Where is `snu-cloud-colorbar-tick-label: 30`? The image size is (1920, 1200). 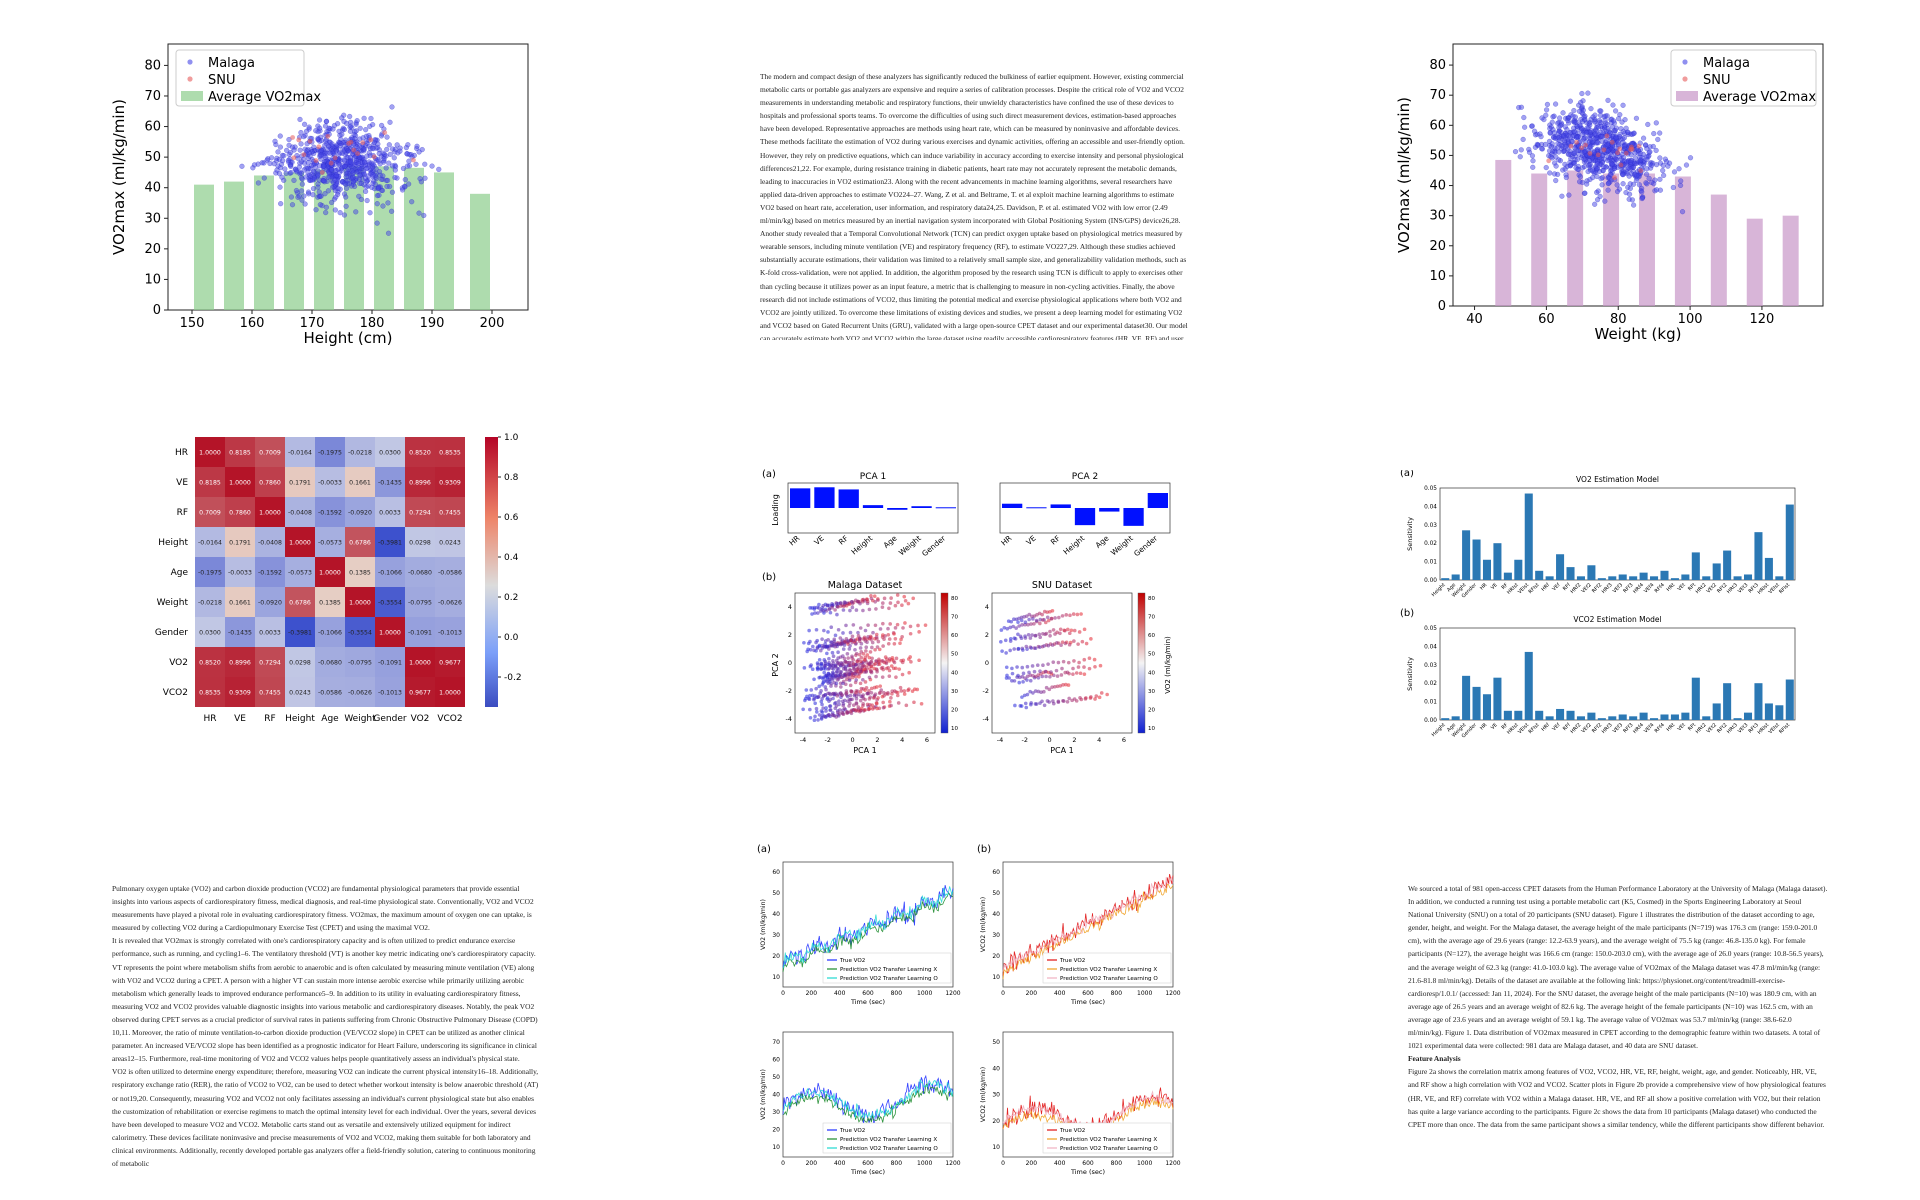 snu-cloud-colorbar-tick-label: 30 is located at coordinates (1151, 692).